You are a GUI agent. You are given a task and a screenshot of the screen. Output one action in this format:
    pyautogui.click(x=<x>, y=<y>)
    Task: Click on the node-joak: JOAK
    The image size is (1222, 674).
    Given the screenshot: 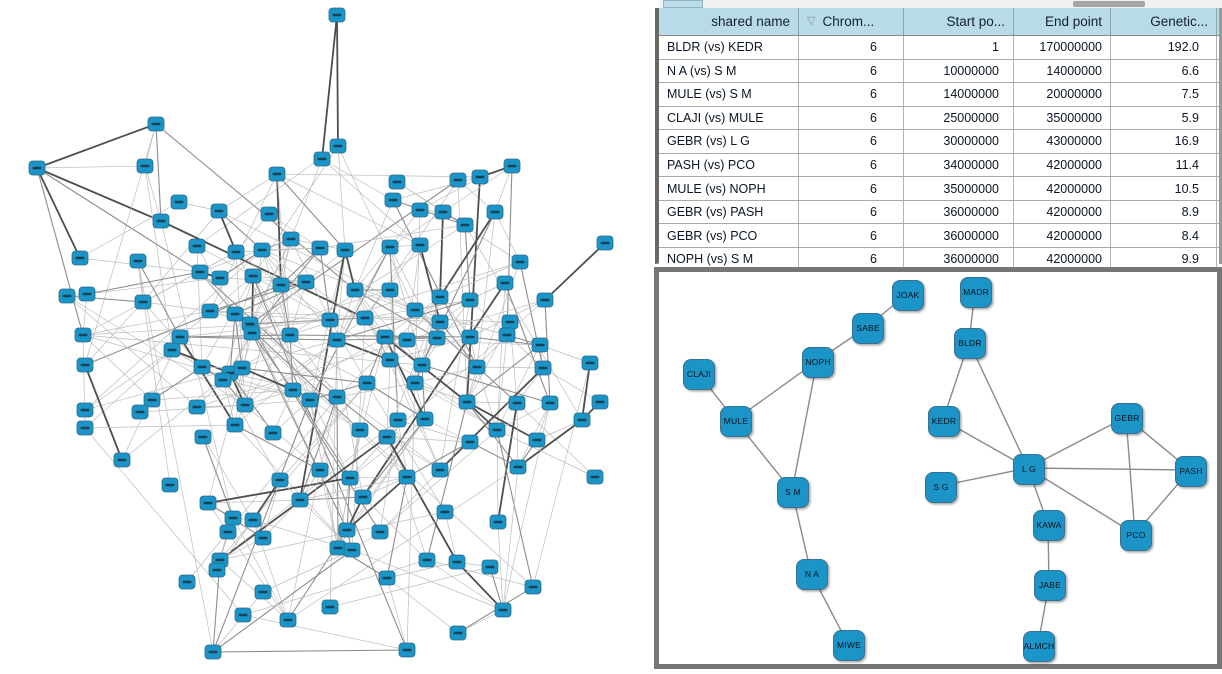 What is the action you would take?
    pyautogui.click(x=908, y=295)
    